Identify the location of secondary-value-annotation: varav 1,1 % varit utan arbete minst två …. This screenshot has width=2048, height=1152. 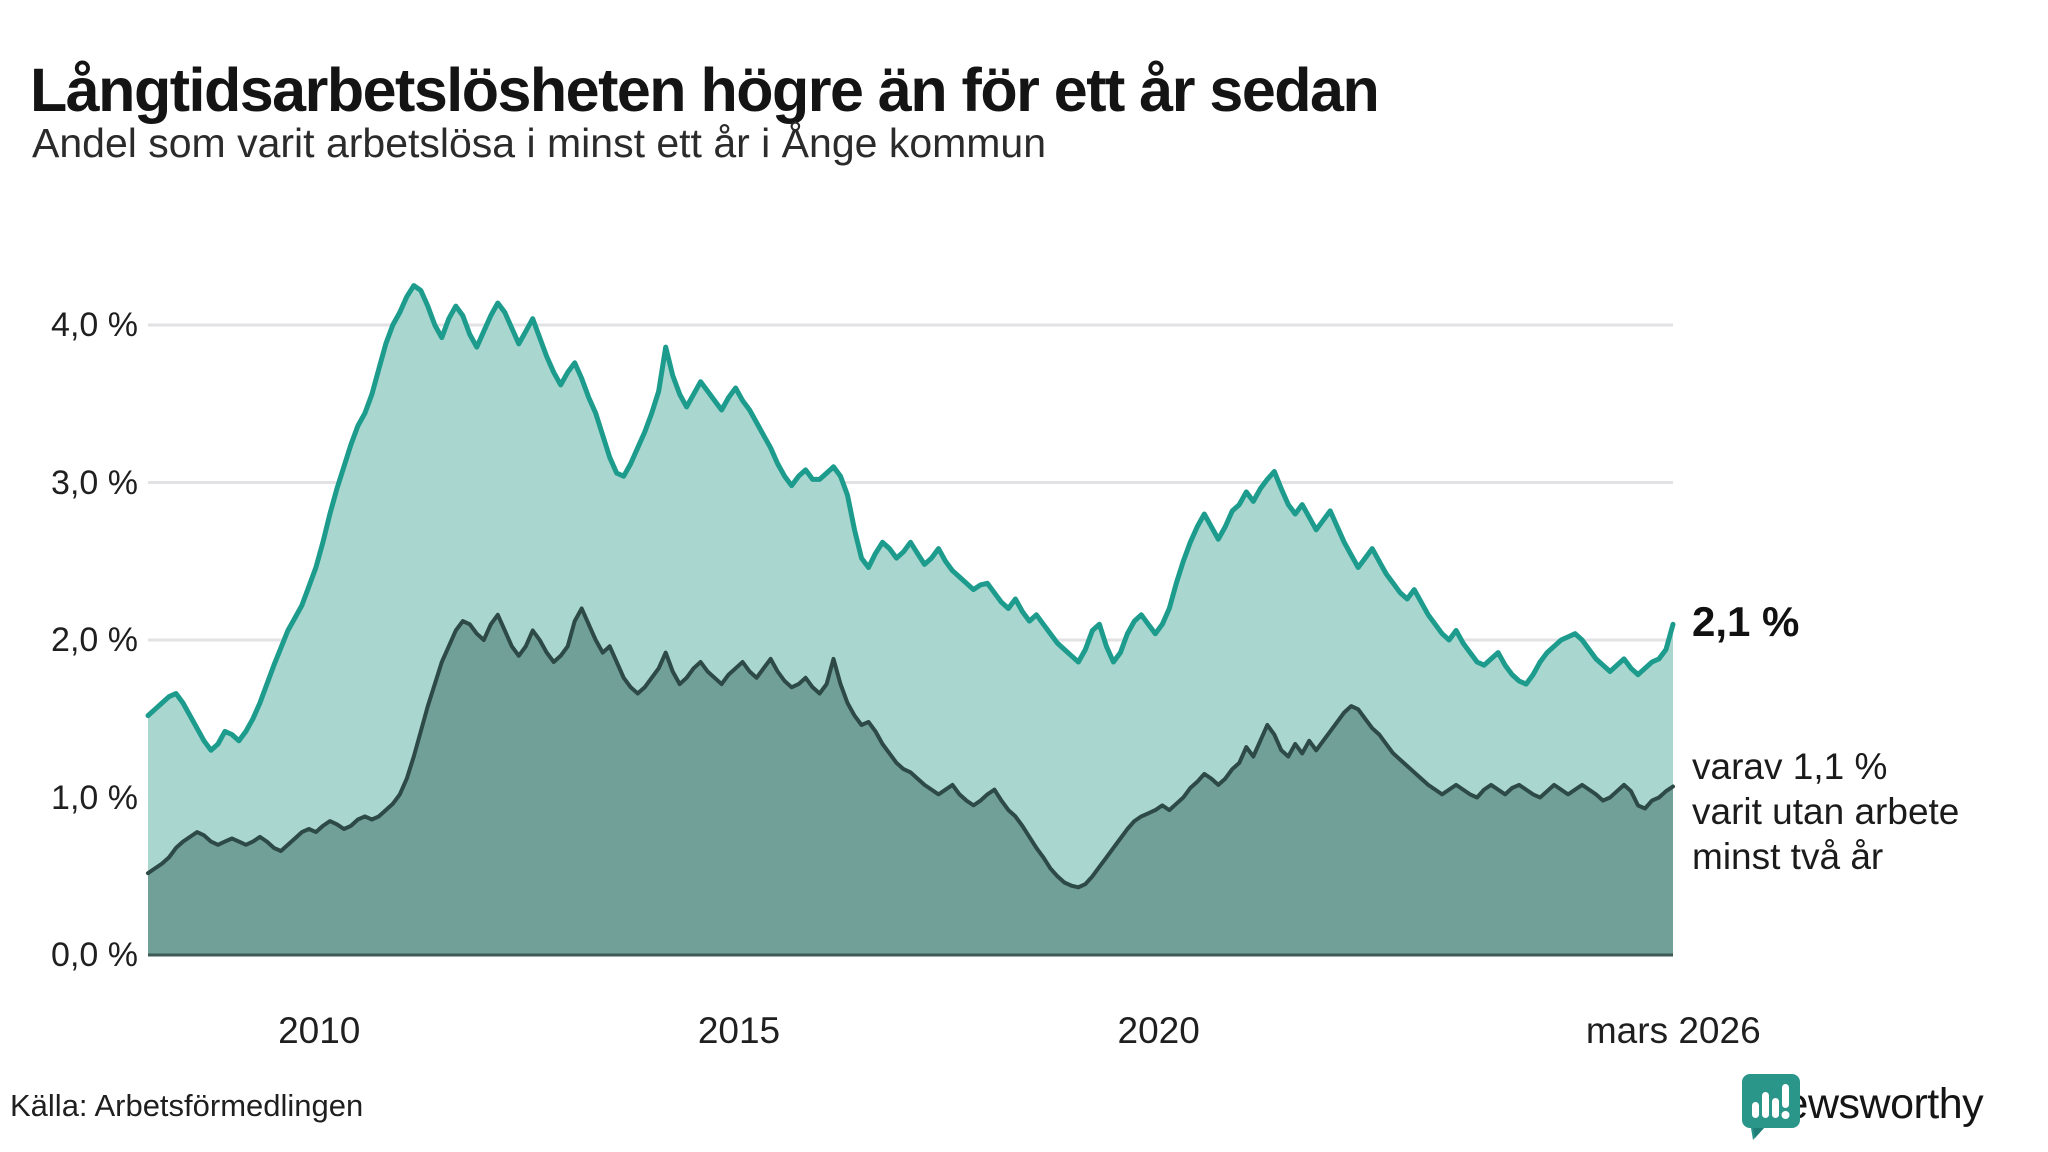
(1825, 811).